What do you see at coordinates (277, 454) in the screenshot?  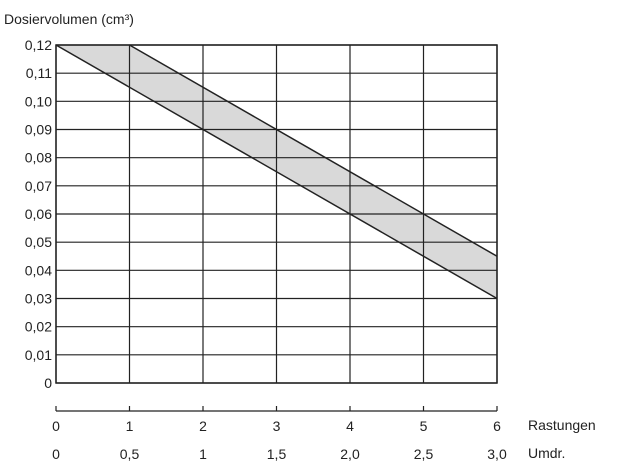 I see `x2-tick-label: 1,5` at bounding box center [277, 454].